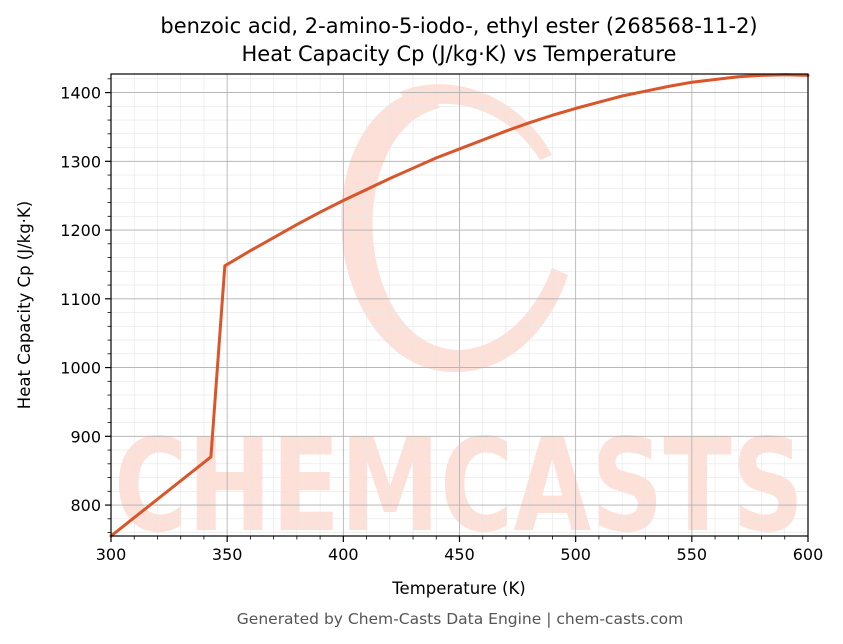 Image resolution: width=843 pixels, height=644 pixels. What do you see at coordinates (80, 299) in the screenshot?
I see `y-tick-label: 1100` at bounding box center [80, 299].